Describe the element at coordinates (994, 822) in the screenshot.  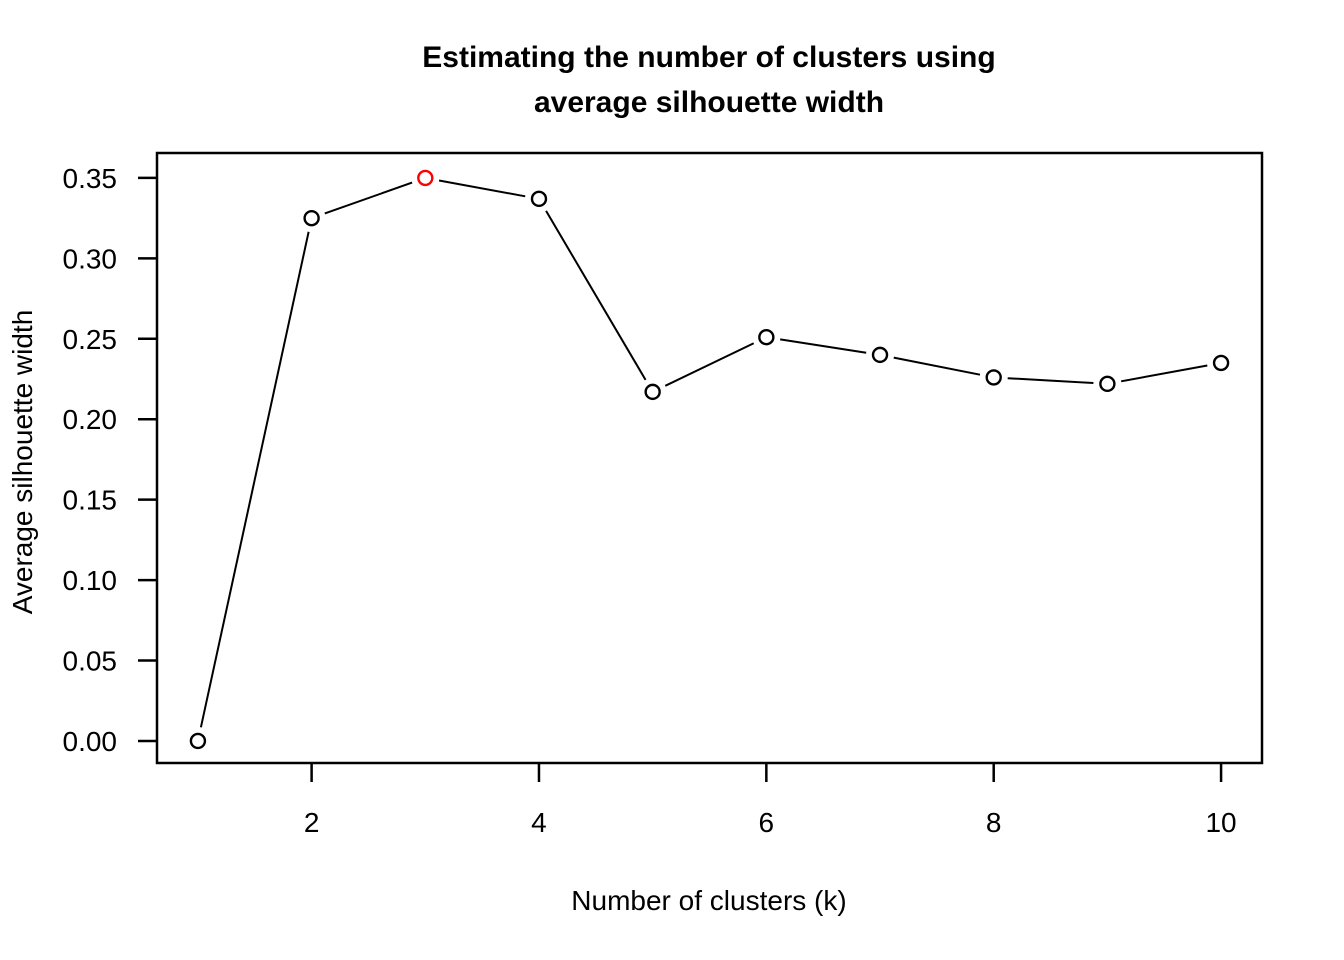
I see `x-tick-label: 8` at that location.